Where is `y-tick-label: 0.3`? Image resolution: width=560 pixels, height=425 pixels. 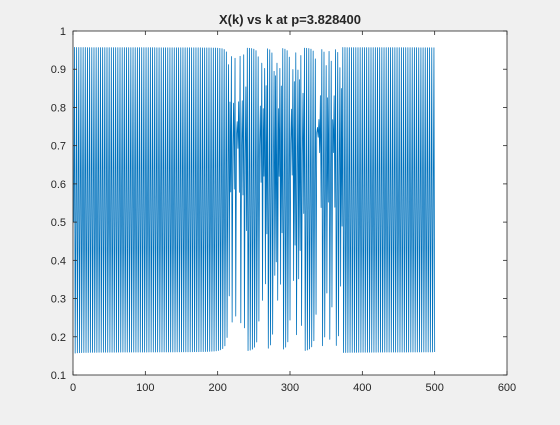
y-tick-label: 0.3 is located at coordinates (58, 300).